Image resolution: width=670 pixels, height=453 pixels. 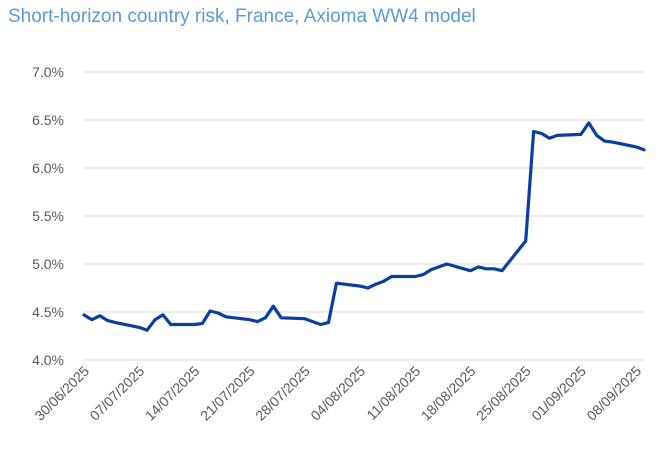 I want to click on x-tick-label: 25/08/2025, so click(x=503, y=393).